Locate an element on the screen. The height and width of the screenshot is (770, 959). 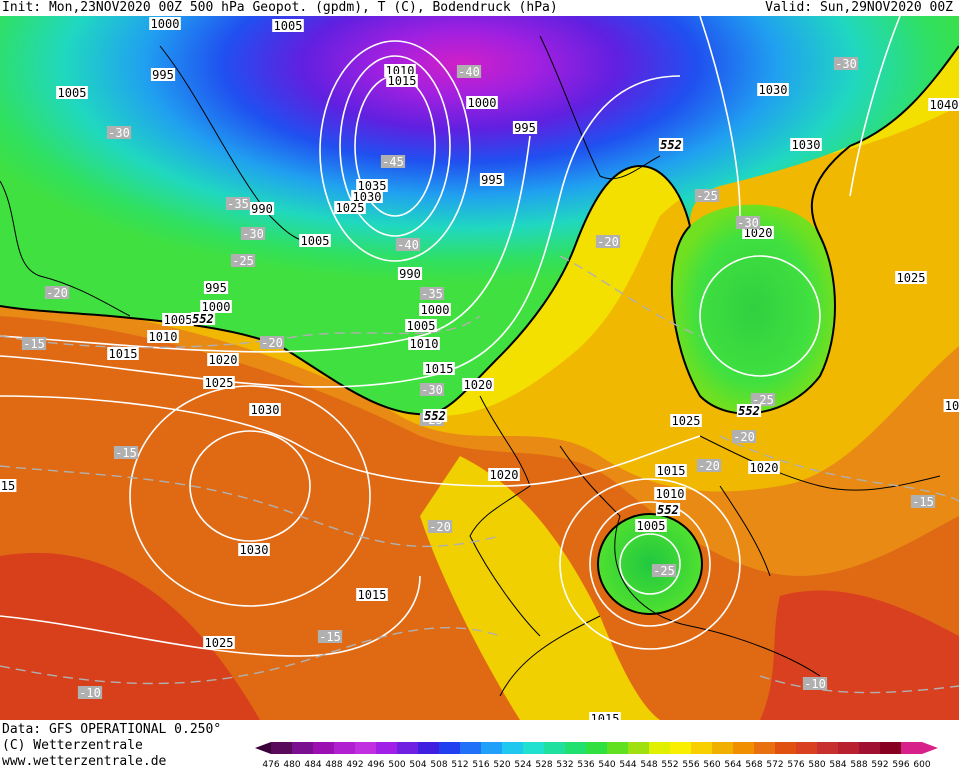
legend-tick-label: 544 is located at coordinates (627, 765).